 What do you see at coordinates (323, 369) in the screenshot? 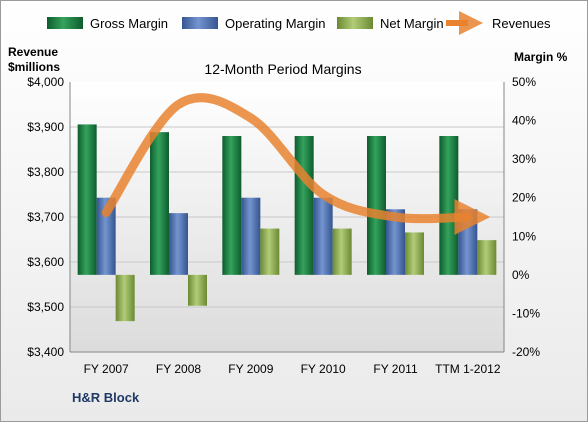
I see `x-tick-label: FY 2010` at bounding box center [323, 369].